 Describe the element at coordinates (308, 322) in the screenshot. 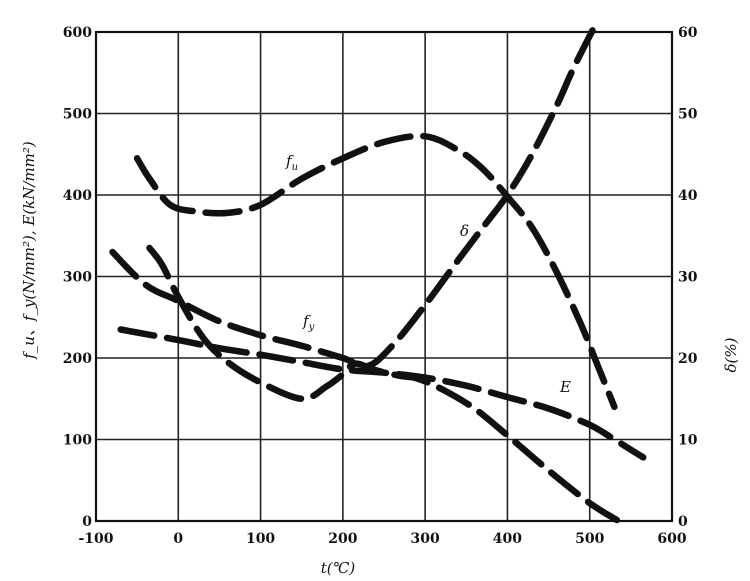

I see `series-label-fy: fy` at that location.